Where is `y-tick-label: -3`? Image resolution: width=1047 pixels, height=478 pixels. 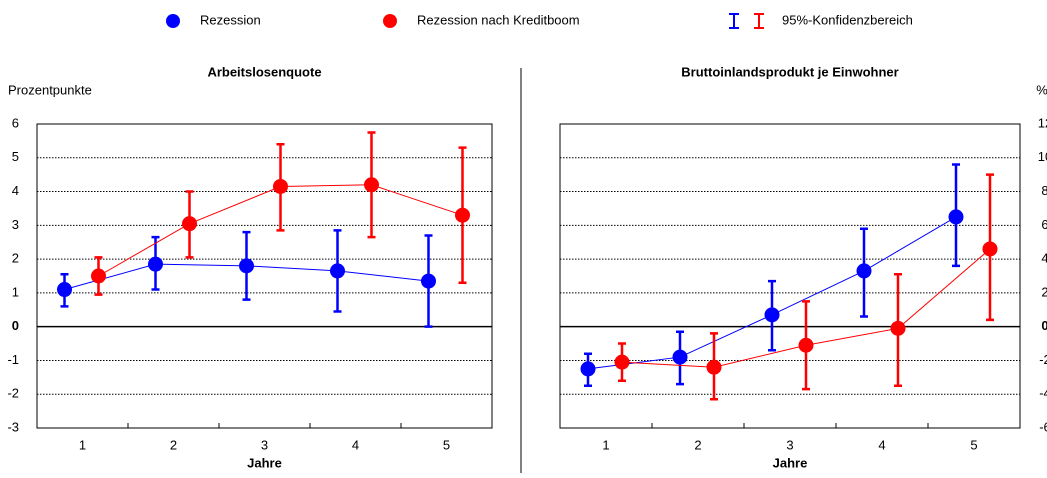
y-tick-label: -3 is located at coordinates (13, 426).